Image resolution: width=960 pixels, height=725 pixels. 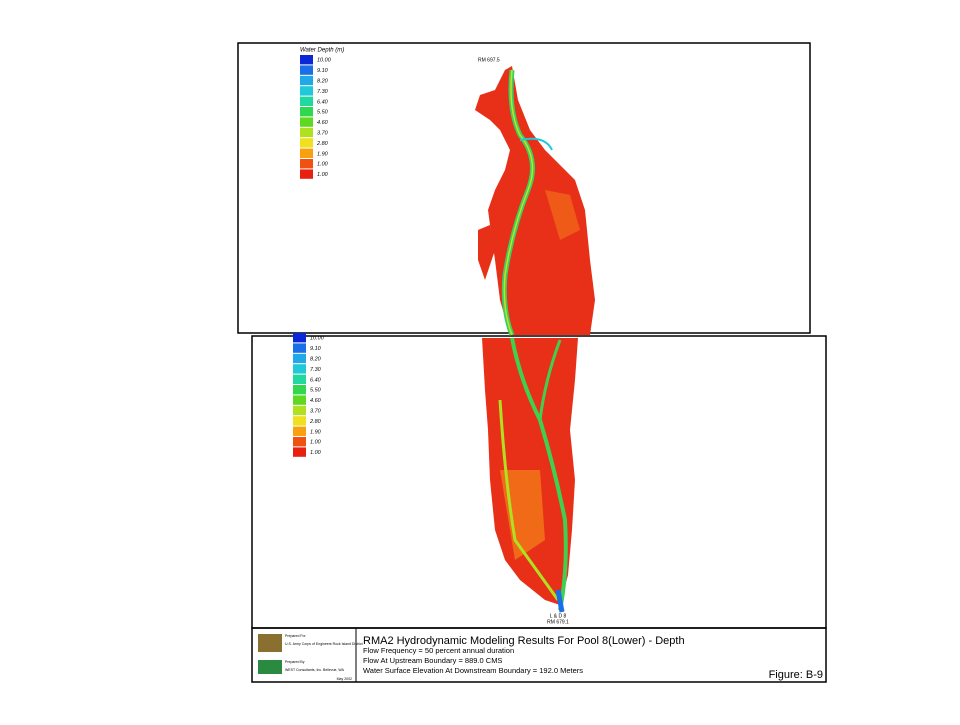 I want to click on corps-logo, so click(x=270, y=643).